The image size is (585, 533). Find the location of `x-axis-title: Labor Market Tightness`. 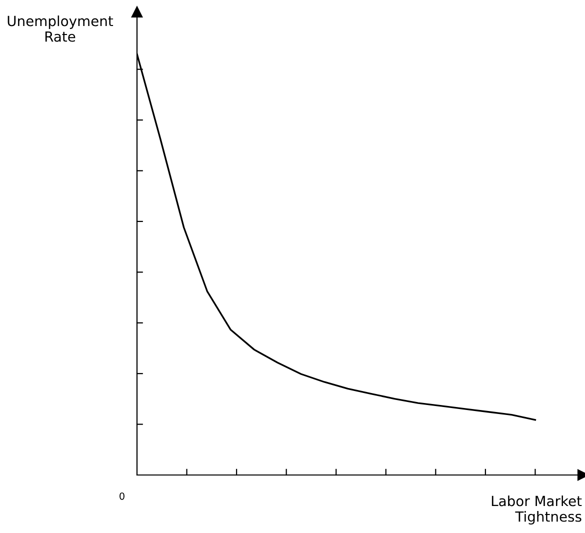

x-axis-title: Labor Market Tightness is located at coordinates (537, 510).